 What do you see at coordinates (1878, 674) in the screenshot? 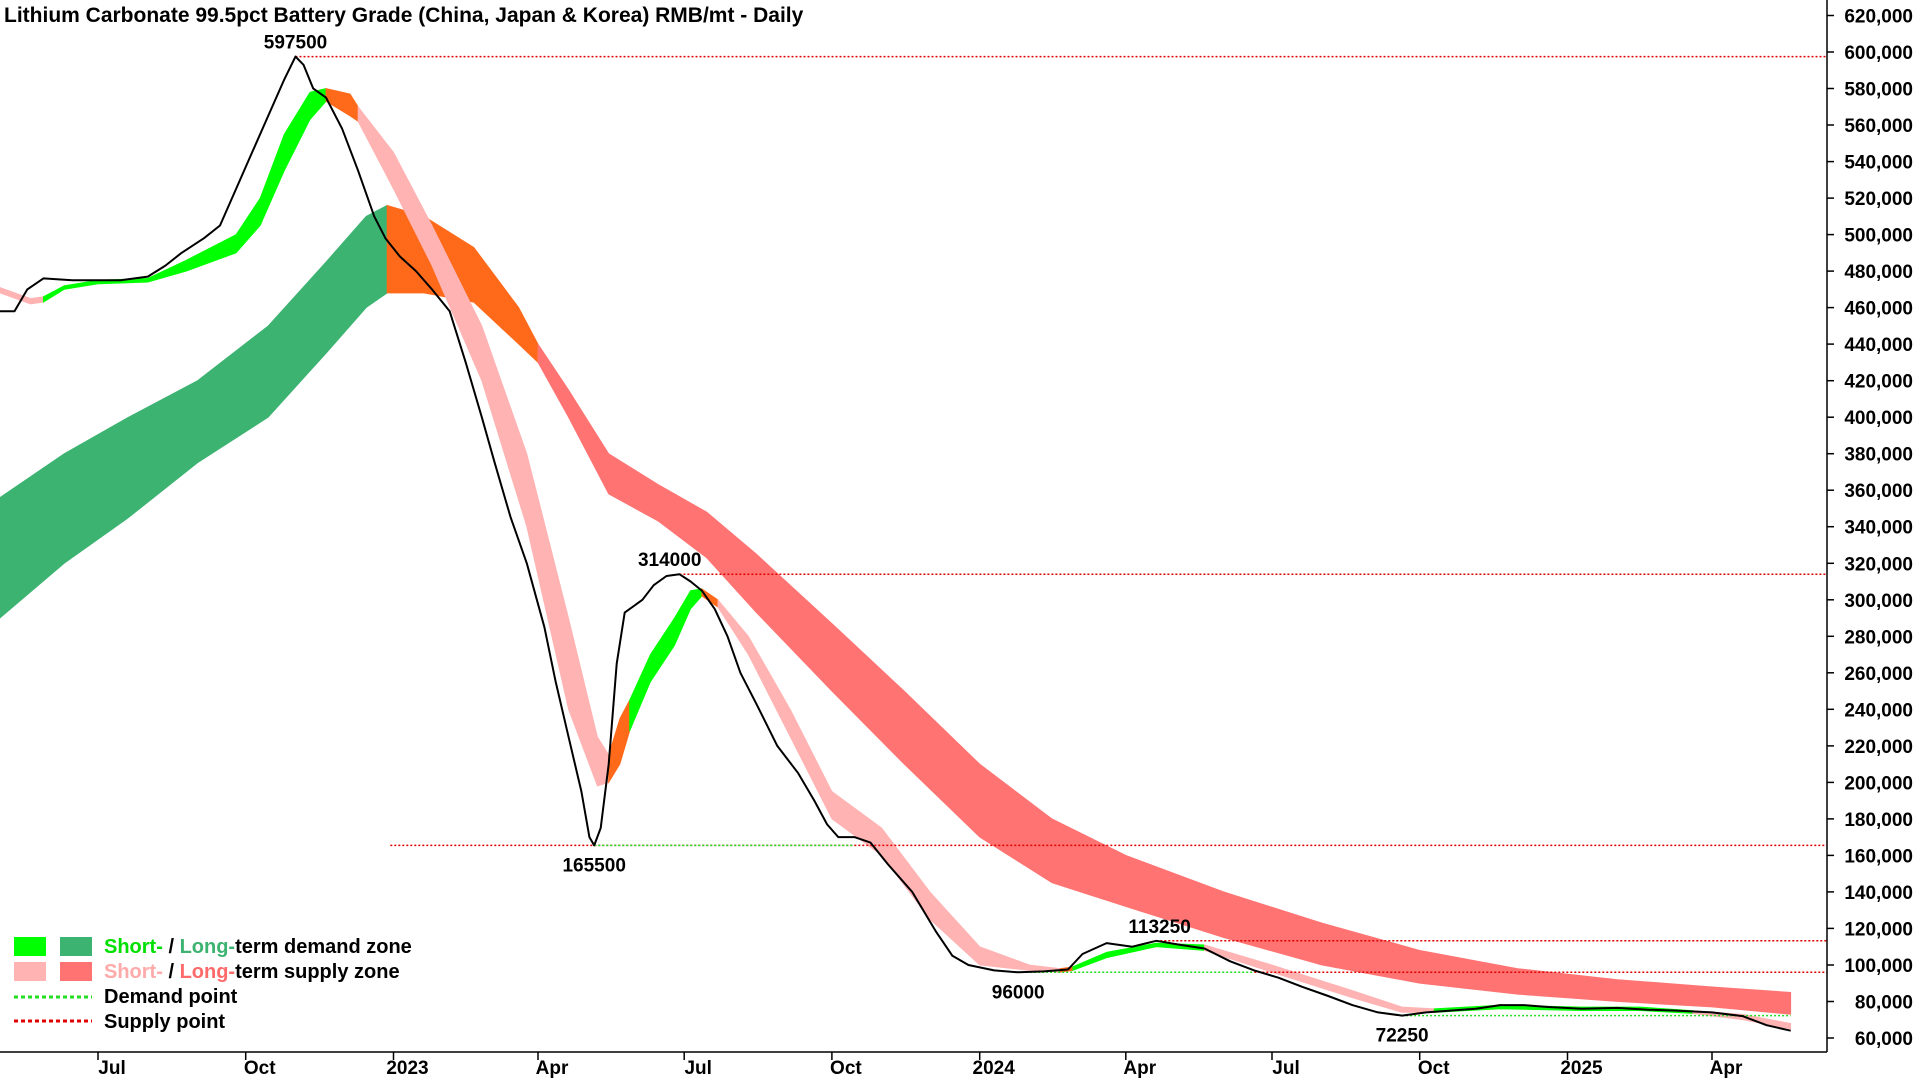
I see `y-tick-label: 260,000` at bounding box center [1878, 674].